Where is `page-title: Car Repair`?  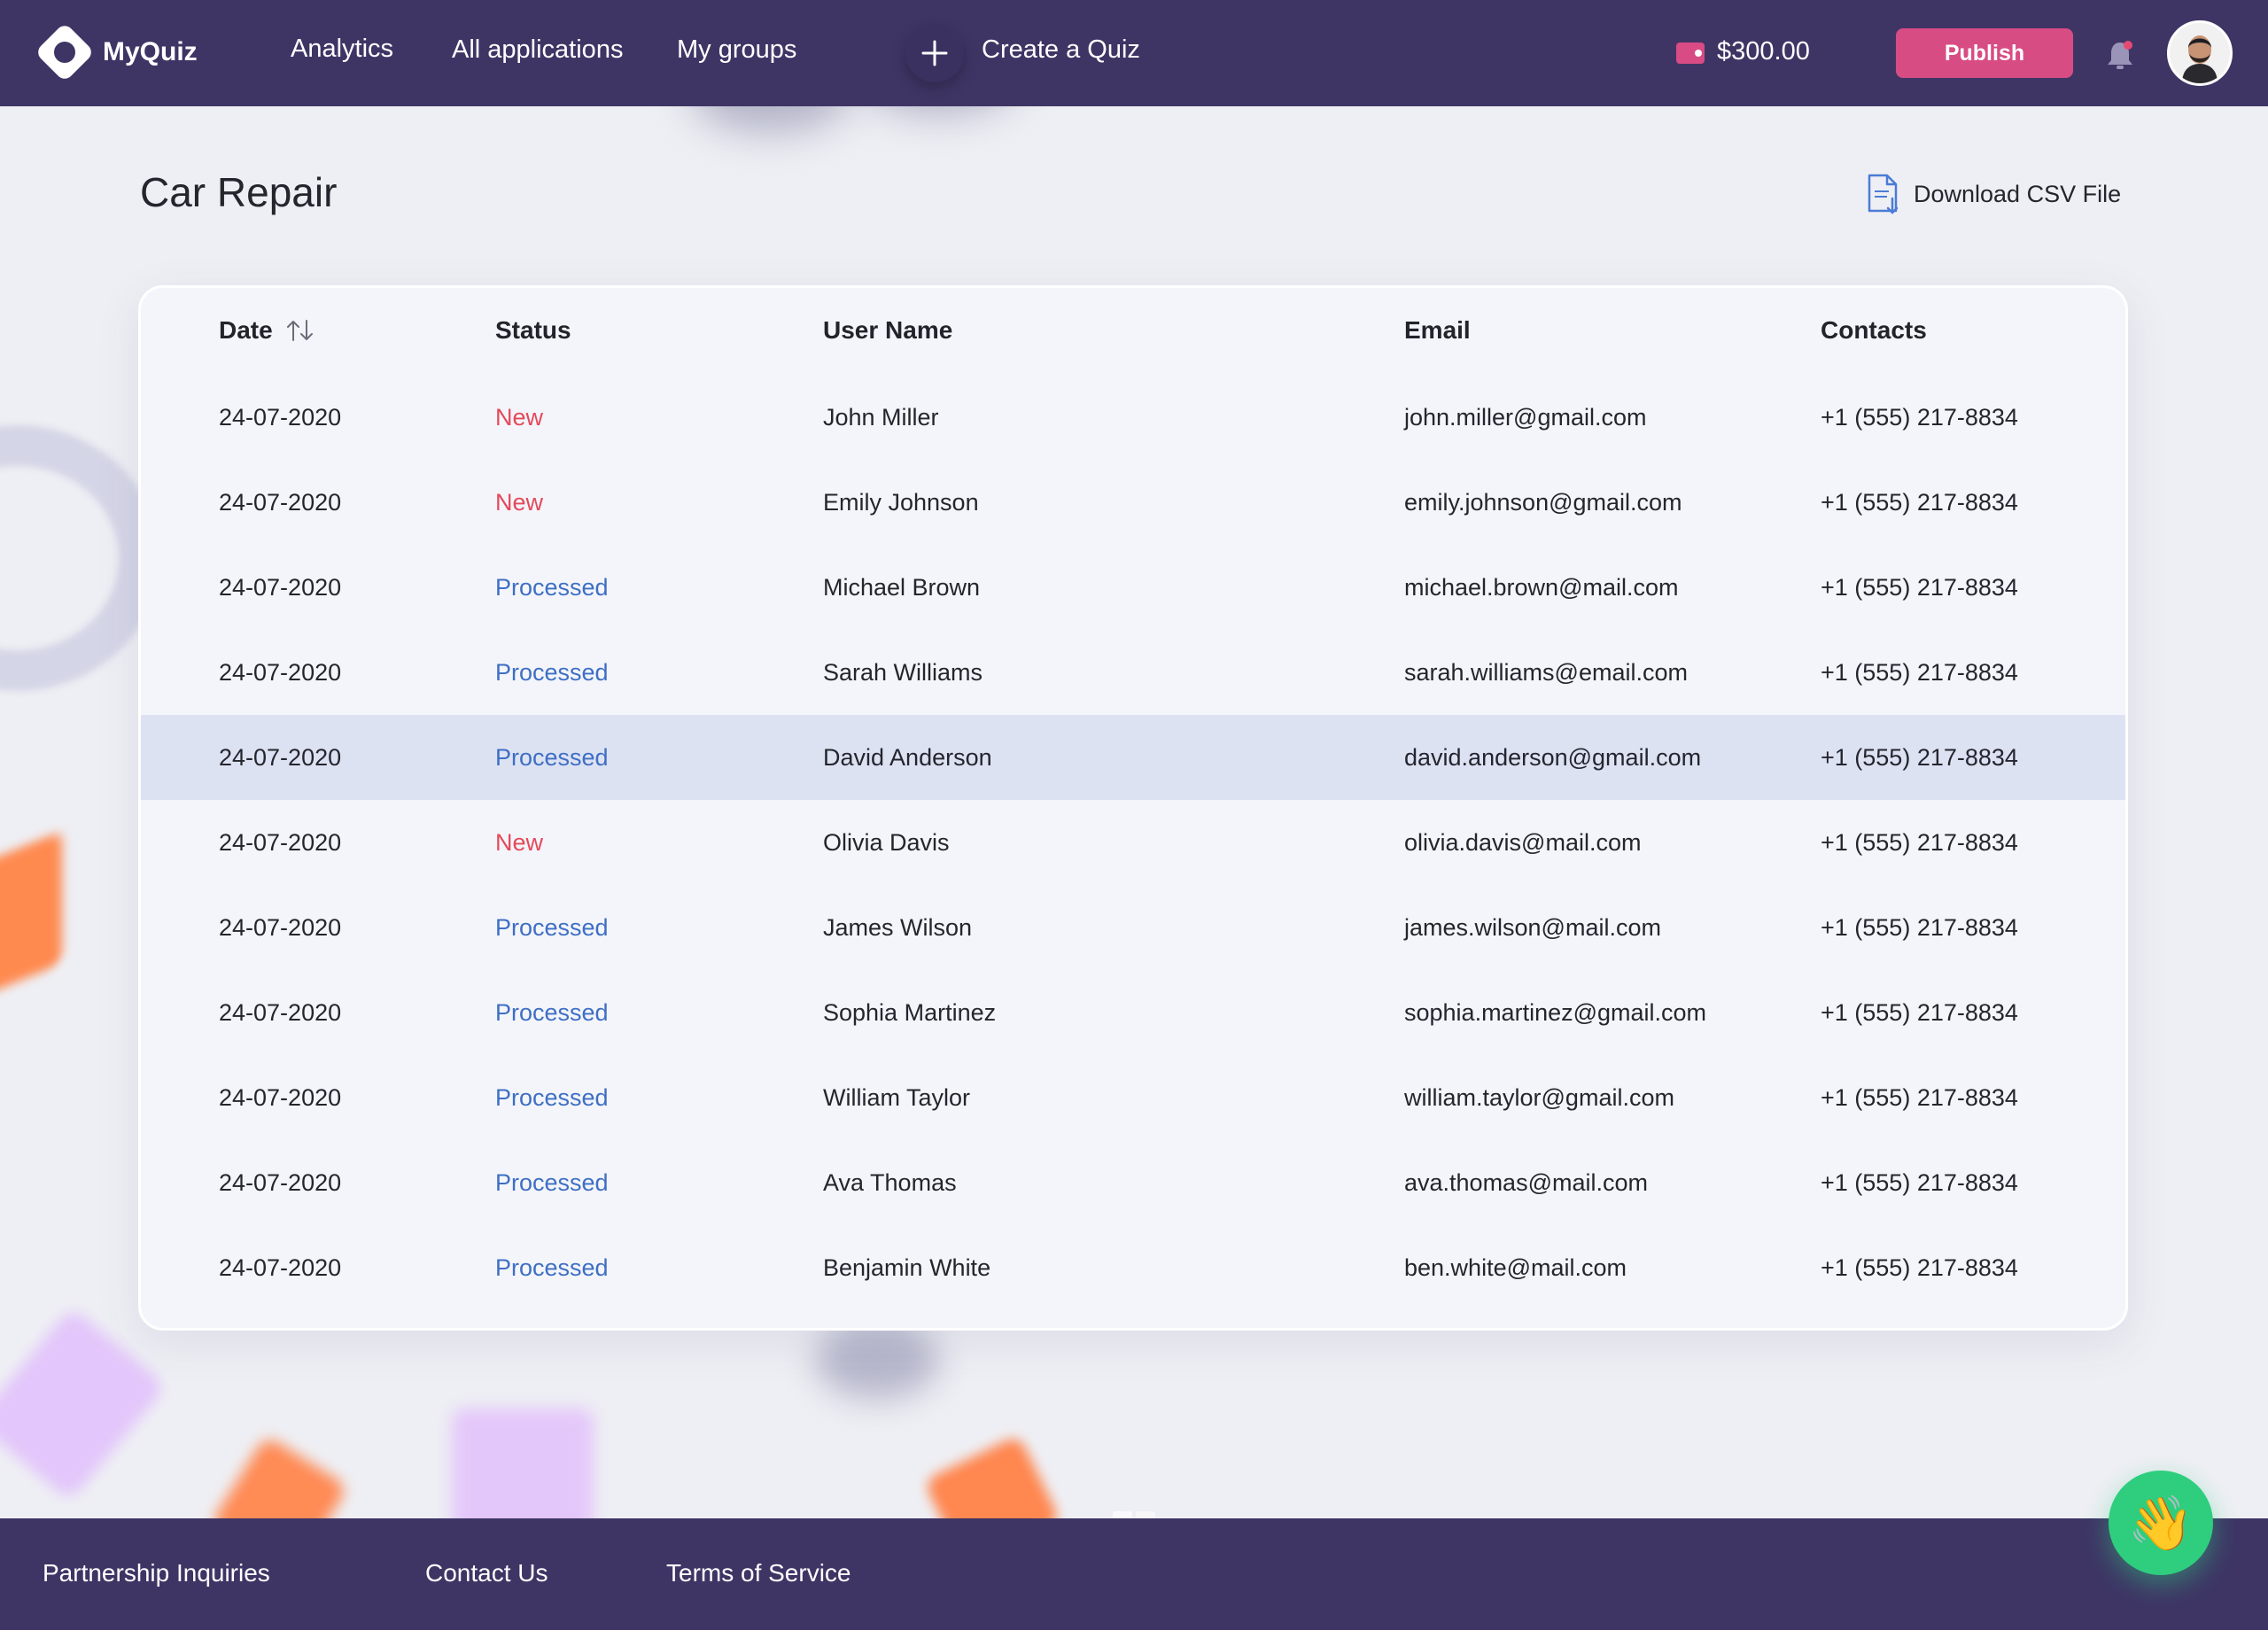
page-title: Car Repair is located at coordinates (239, 192).